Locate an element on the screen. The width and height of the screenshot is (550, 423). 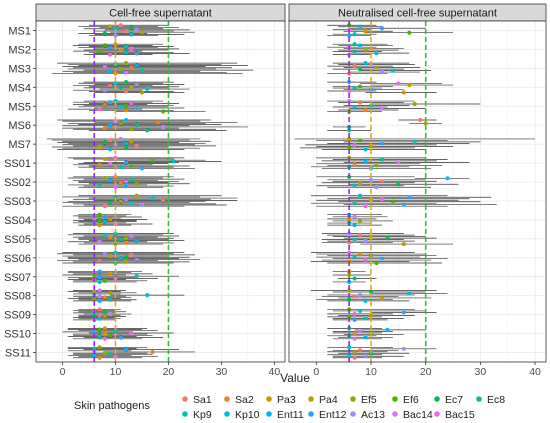
legend-item: Ec7 is located at coordinates (448, 400).